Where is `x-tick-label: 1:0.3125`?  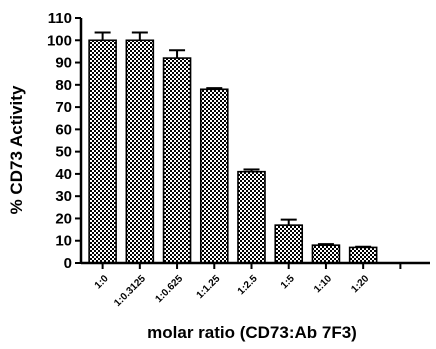 x-tick-label: 1:0.3125 is located at coordinates (130, 291).